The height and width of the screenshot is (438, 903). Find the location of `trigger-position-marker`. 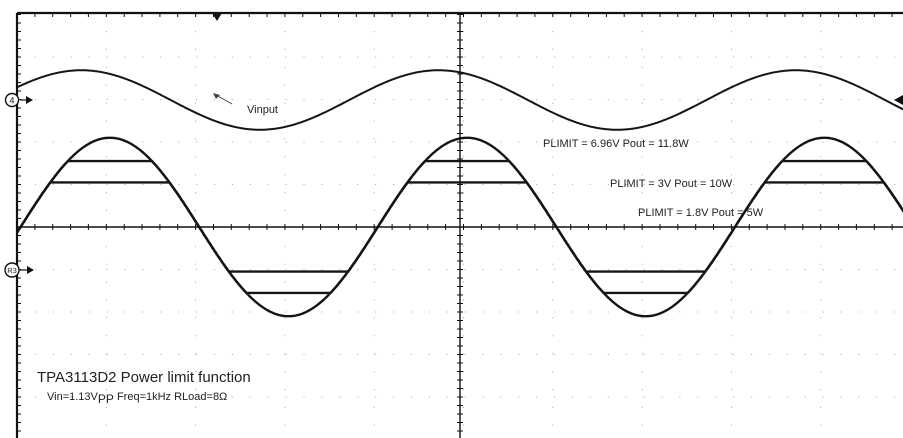

trigger-position-marker is located at coordinates (217, 17).